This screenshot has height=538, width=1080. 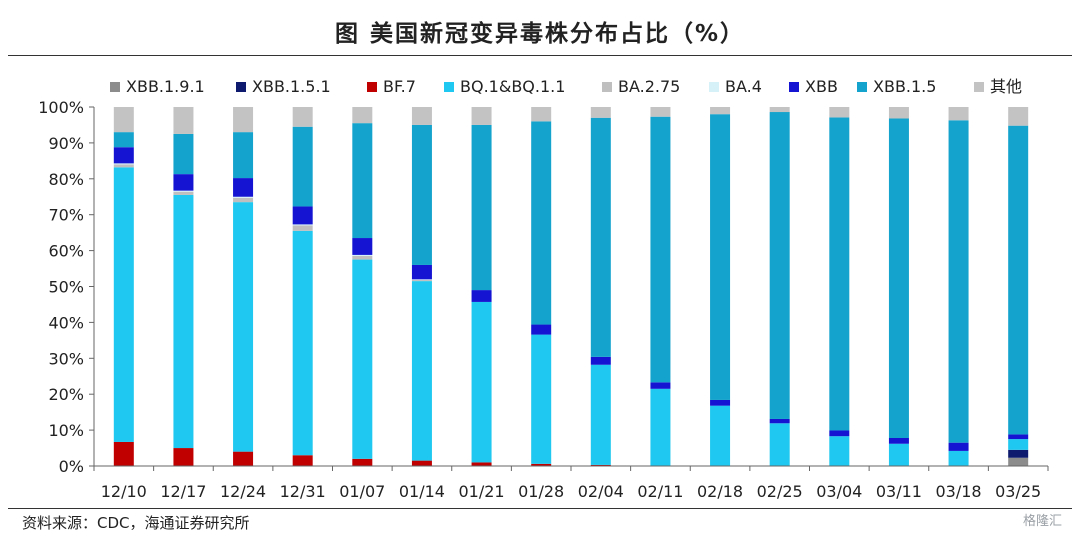 I want to click on x-tick-label: 01/14, so click(x=422, y=491).